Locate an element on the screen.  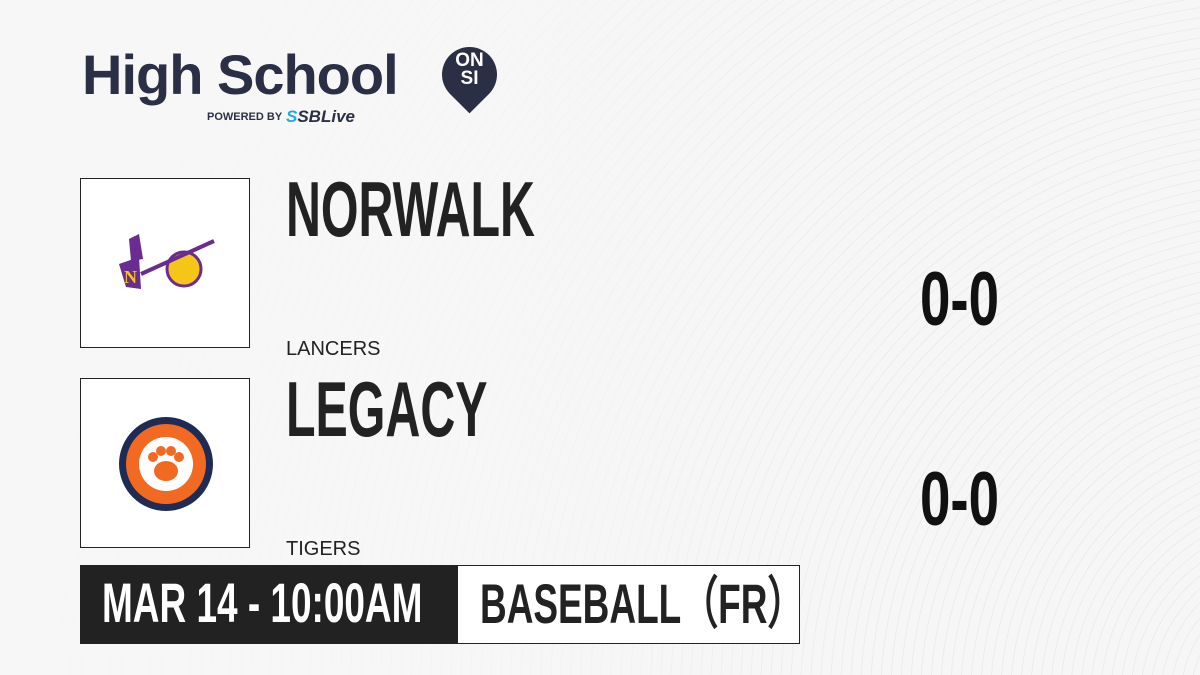
lancer-knight-icon: N is located at coordinates (167, 261).